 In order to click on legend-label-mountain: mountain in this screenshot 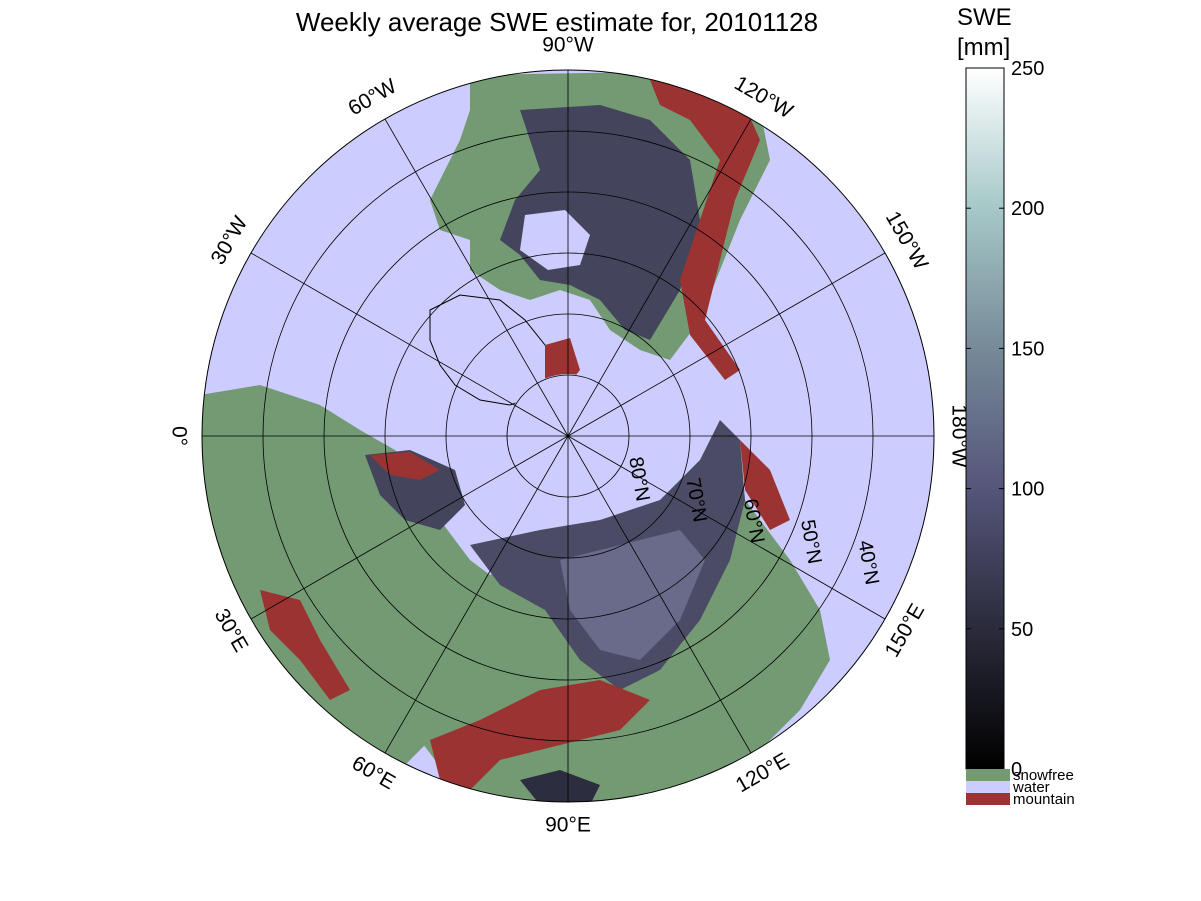, I will do `click(1044, 799)`.